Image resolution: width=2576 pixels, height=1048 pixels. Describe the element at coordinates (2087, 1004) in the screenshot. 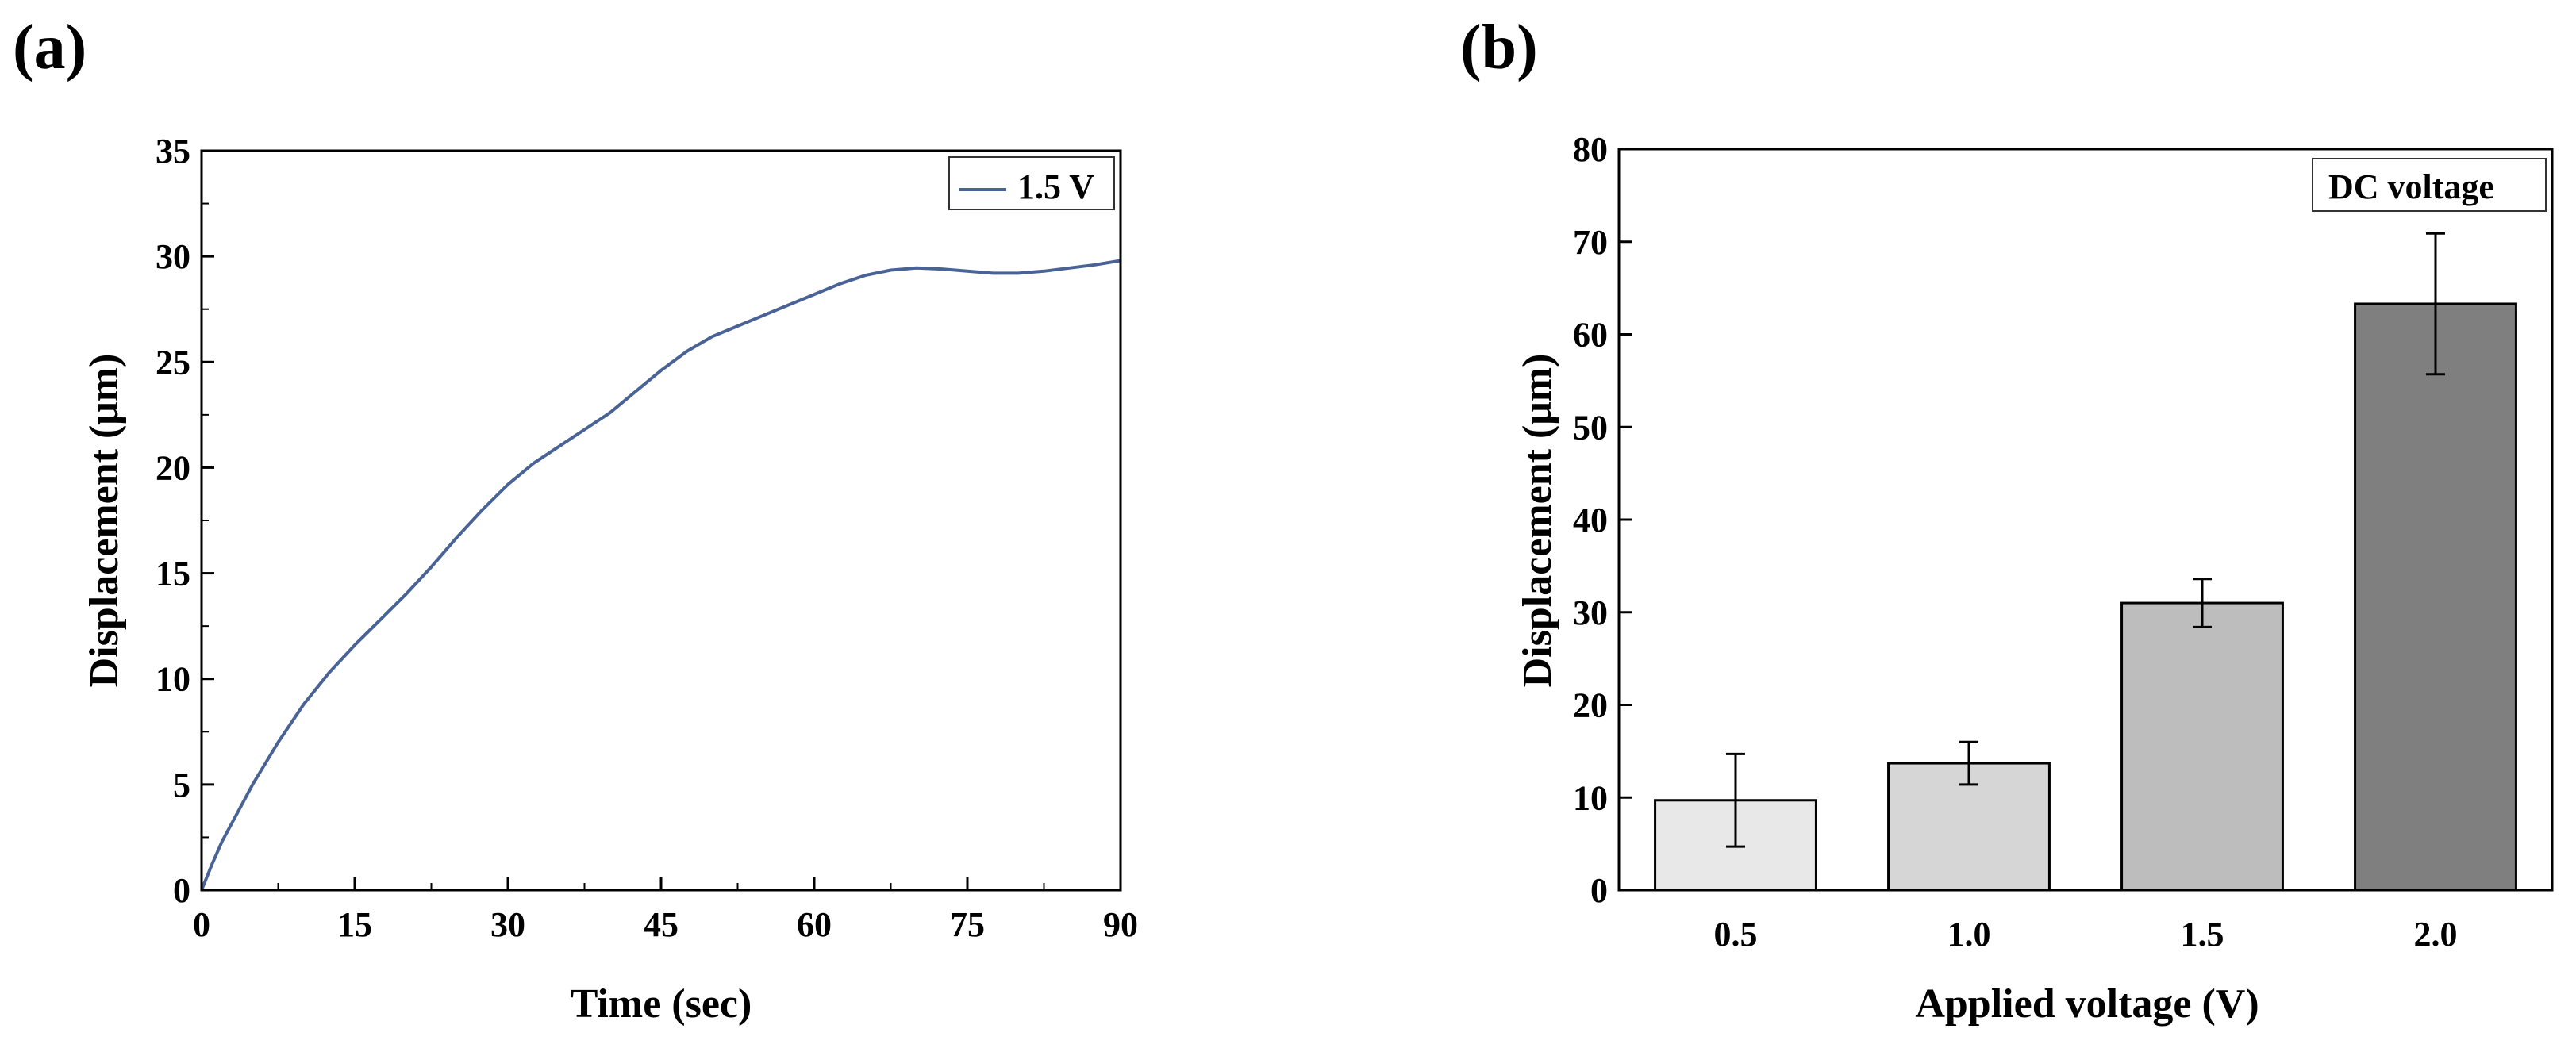

I see `b-x-axis-title: Applied voltage (V)` at that location.